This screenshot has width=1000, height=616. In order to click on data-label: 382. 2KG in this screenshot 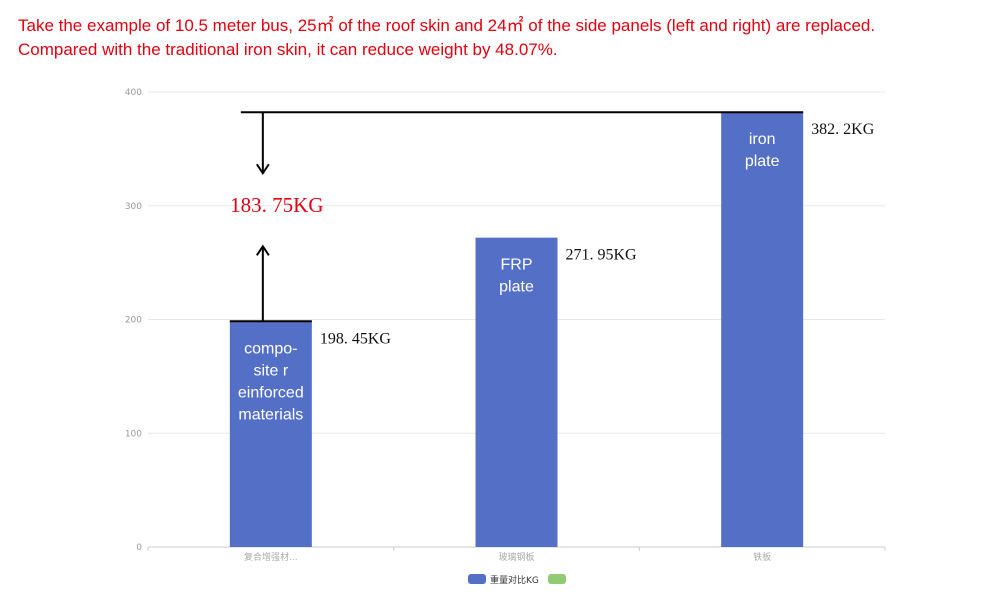, I will do `click(843, 129)`.